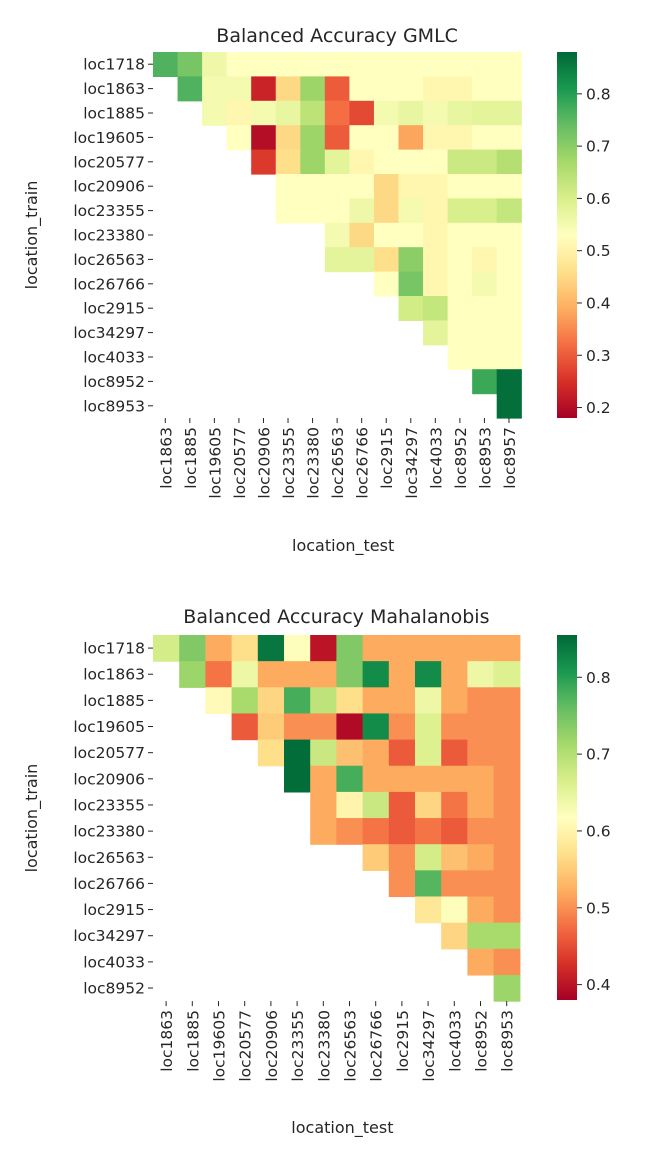 This screenshot has width=648, height=1156. Describe the element at coordinates (32, 235) in the screenshot. I see `y-axis-label: location_train` at that location.